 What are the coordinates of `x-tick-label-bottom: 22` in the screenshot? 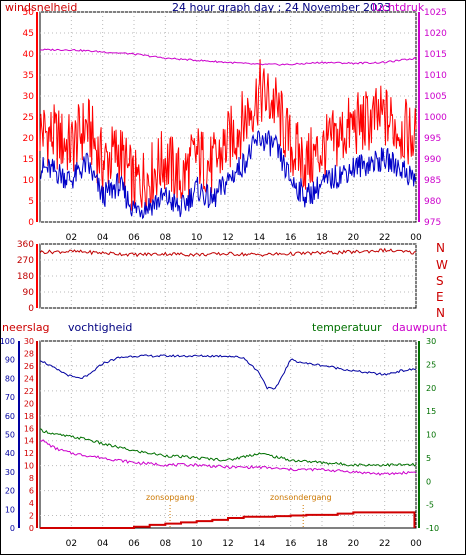 It's located at (384, 544).